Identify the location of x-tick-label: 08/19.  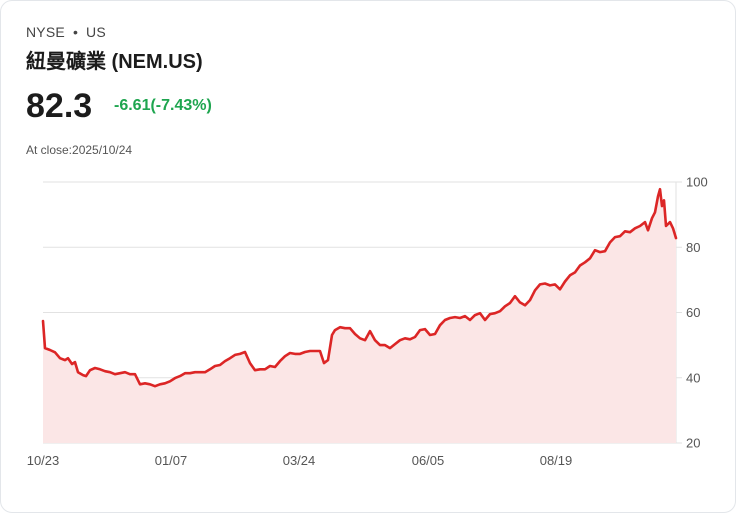
(556, 460).